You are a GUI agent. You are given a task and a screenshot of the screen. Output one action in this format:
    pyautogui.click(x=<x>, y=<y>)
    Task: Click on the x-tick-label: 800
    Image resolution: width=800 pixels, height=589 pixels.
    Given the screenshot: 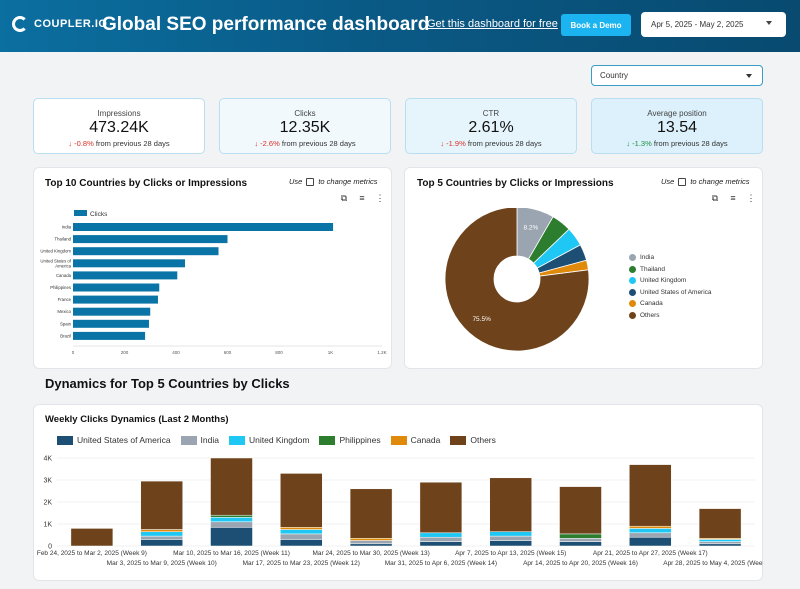 What is the action you would take?
    pyautogui.click(x=279, y=352)
    